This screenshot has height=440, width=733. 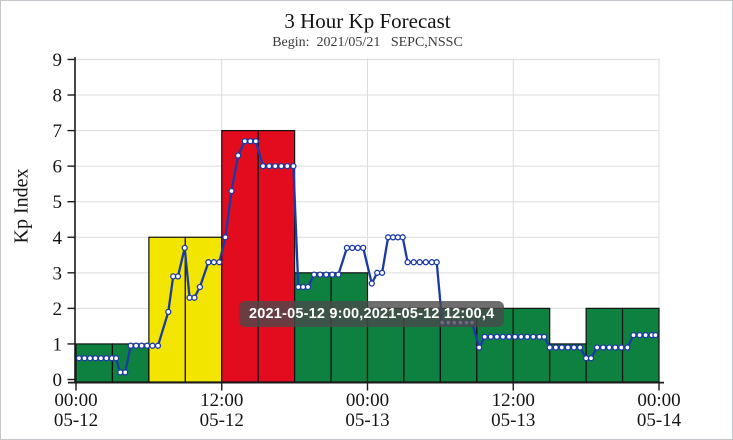 I want to click on y-tick-label: 6, so click(x=58, y=167).